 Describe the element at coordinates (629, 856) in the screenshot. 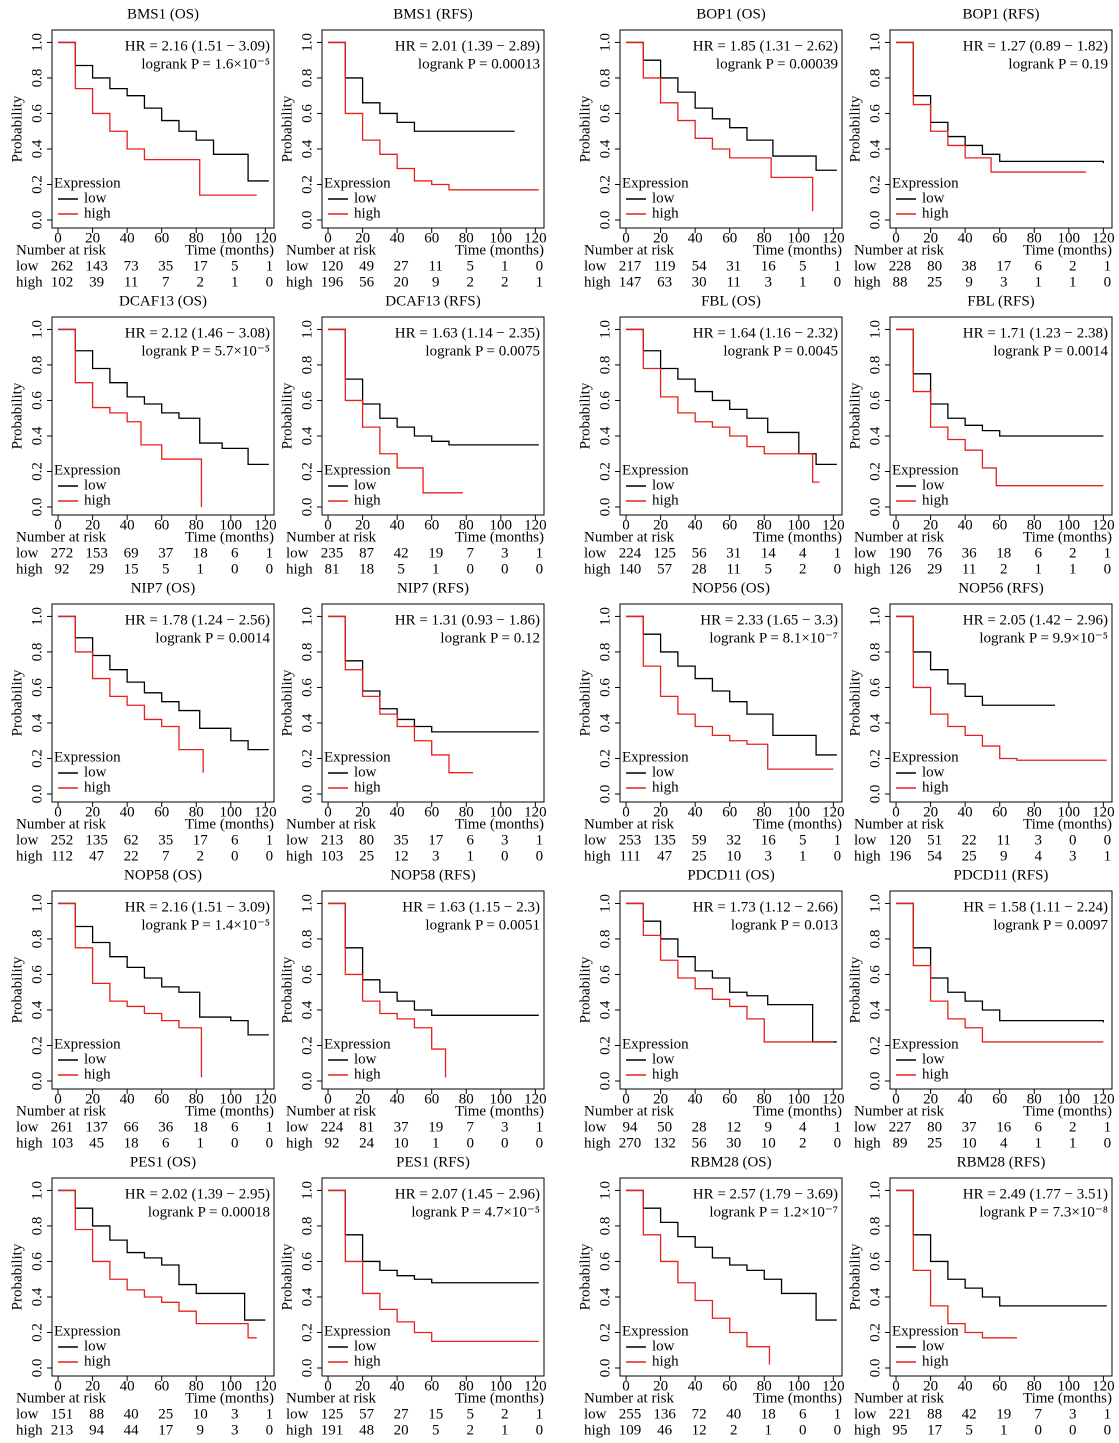

I see `risk-count: 111` at that location.